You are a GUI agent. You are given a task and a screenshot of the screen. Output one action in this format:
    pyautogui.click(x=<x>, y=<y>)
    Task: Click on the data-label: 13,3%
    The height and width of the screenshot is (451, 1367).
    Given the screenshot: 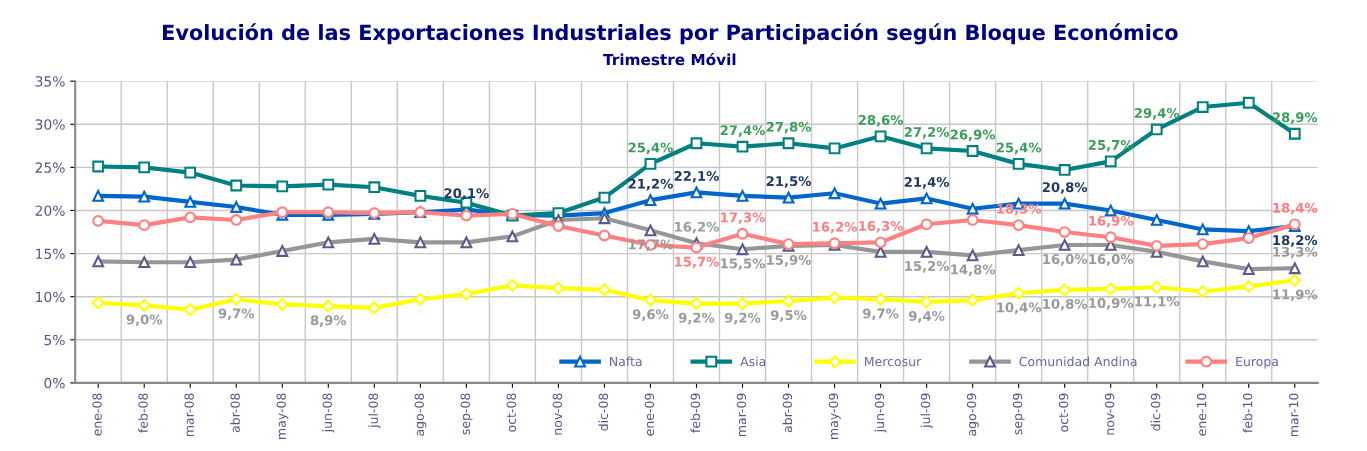 What is the action you would take?
    pyautogui.click(x=1295, y=252)
    